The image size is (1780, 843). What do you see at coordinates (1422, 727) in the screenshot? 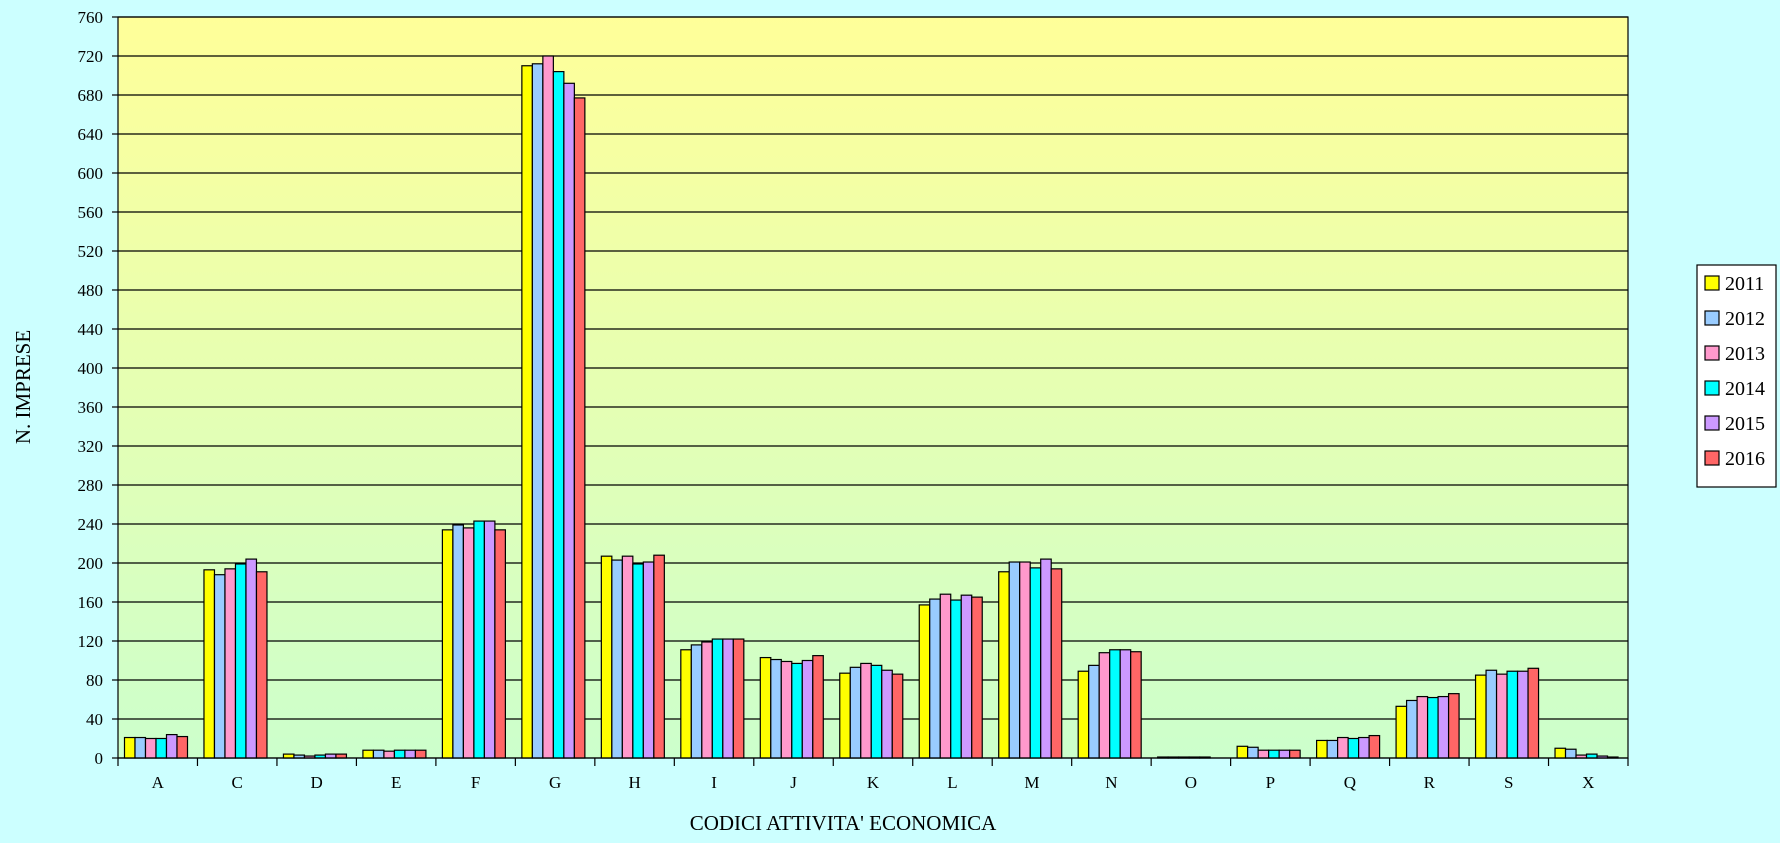
I see `bar-2013-R` at bounding box center [1422, 727].